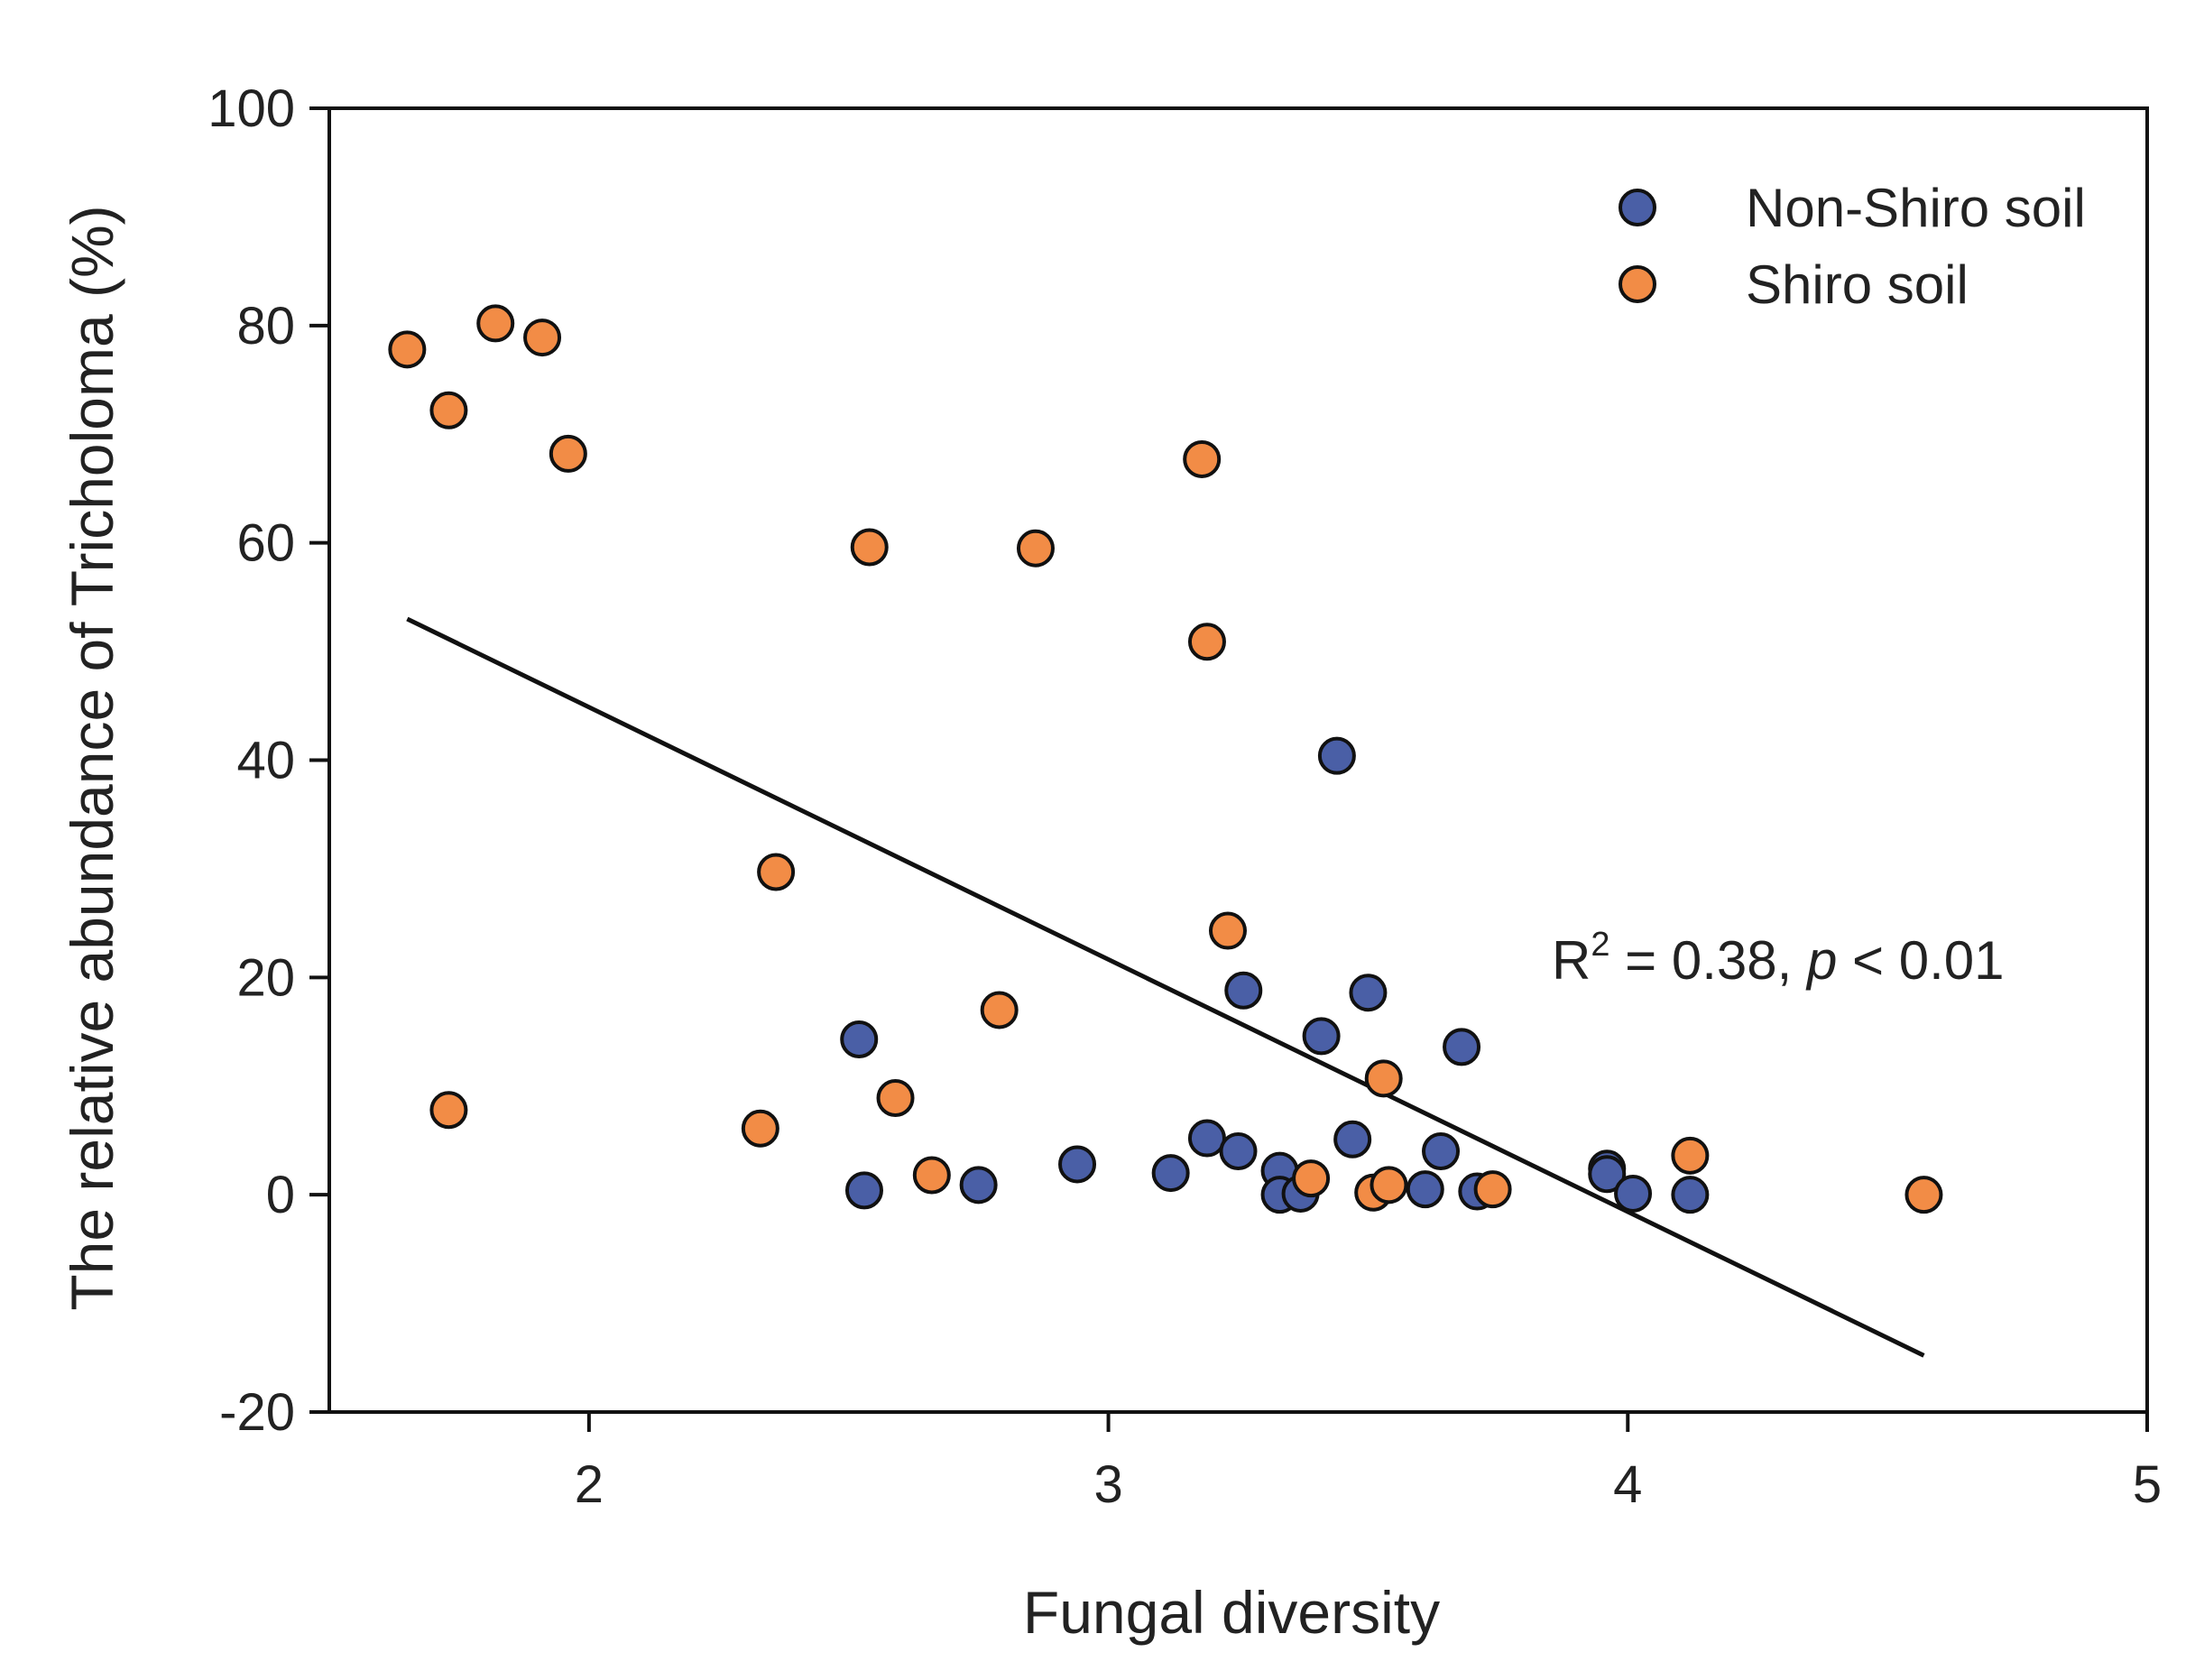 This screenshot has height=1680, width=2195. Describe the element at coordinates (2147, 1484) in the screenshot. I see `x-tick-label: 5` at that location.